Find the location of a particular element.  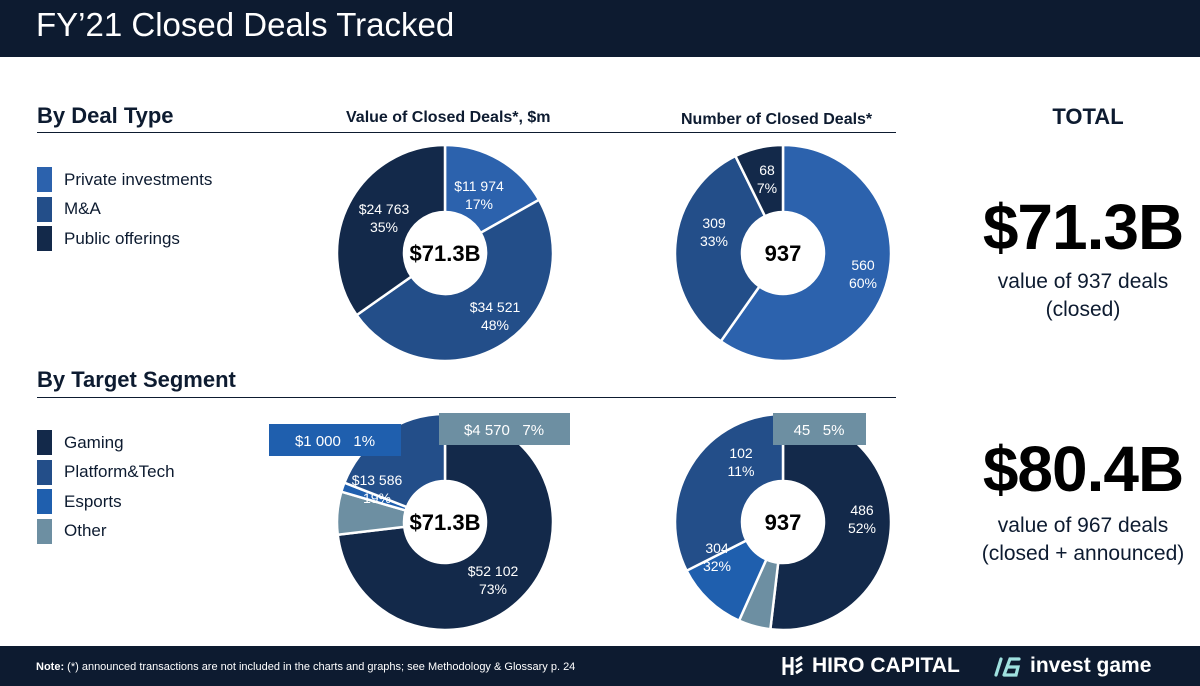

legend-label: Other is located at coordinates (85, 531).